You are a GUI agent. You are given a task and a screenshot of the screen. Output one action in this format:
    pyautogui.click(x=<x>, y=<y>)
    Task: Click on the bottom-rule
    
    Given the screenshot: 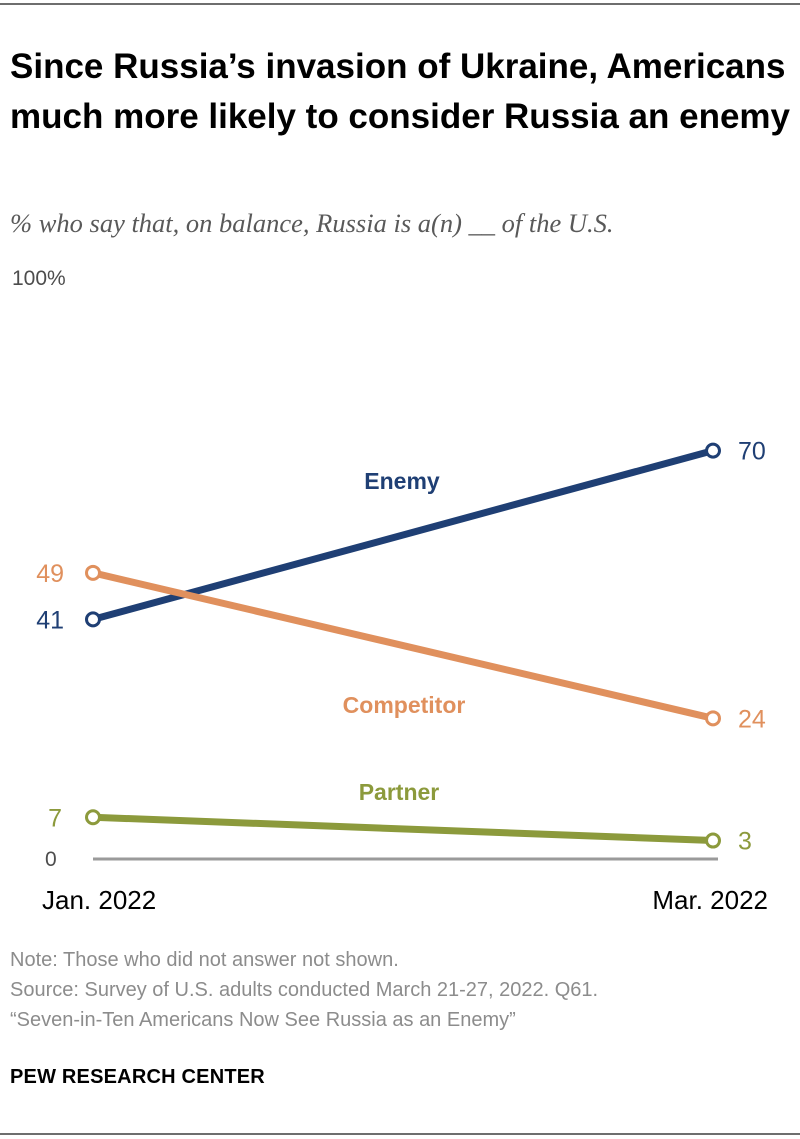 What is the action you would take?
    pyautogui.click(x=400, y=1134)
    